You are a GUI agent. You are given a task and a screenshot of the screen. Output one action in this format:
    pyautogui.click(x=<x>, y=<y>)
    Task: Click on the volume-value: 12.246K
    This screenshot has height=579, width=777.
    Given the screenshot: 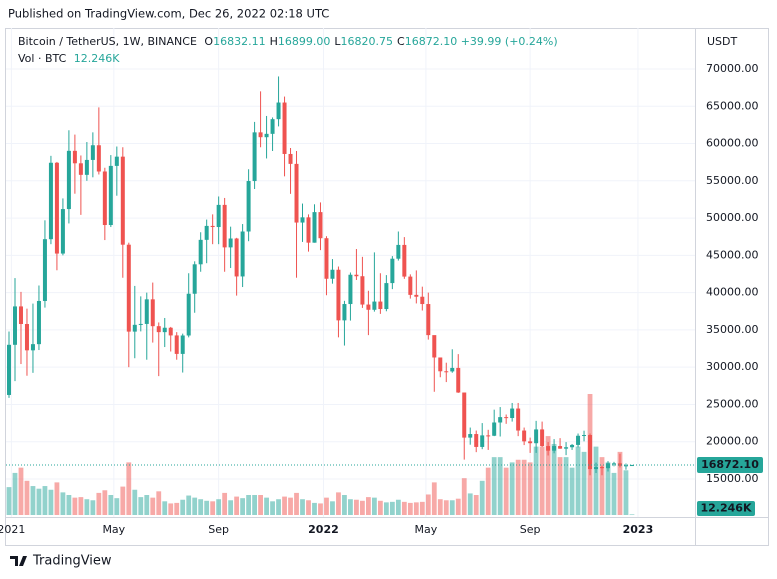 What is the action you would take?
    pyautogui.click(x=97, y=58)
    